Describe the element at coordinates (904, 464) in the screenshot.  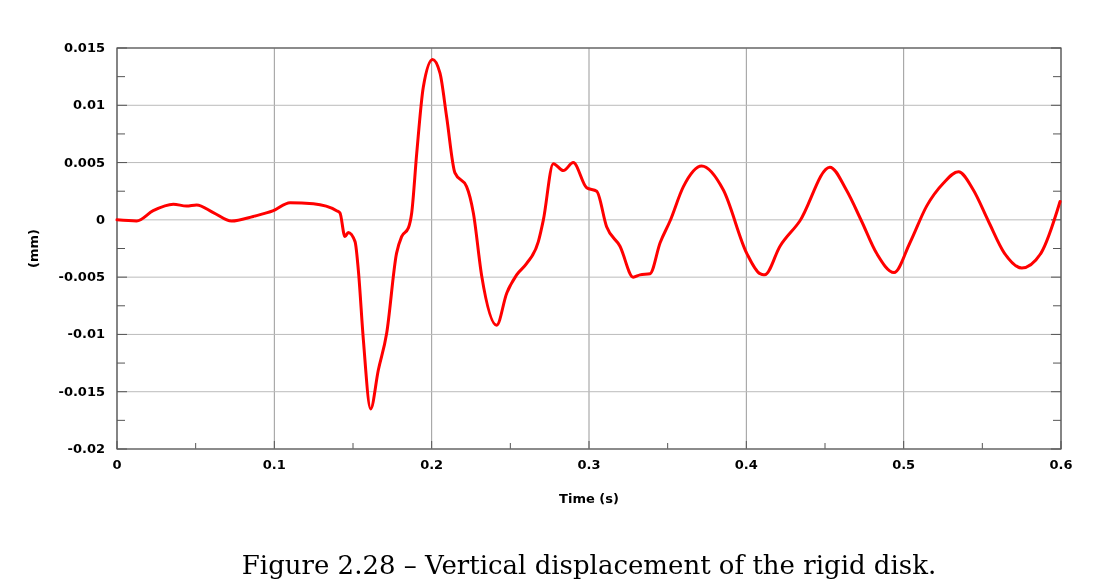
I see `x-tick-label: 0.5` at that location.